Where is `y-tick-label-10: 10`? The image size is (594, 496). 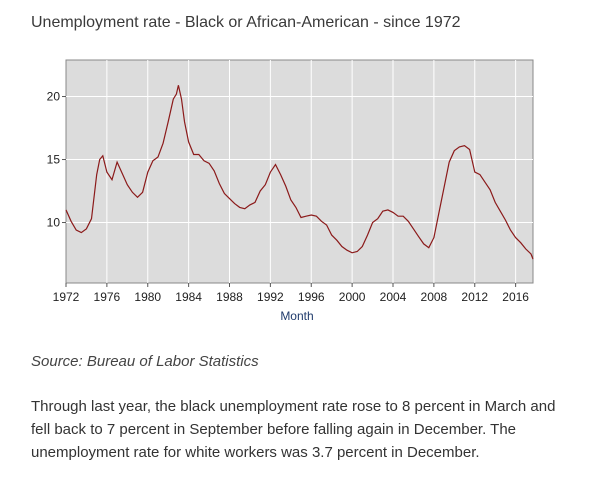 y-tick-label-10: 10 is located at coordinates (54, 223).